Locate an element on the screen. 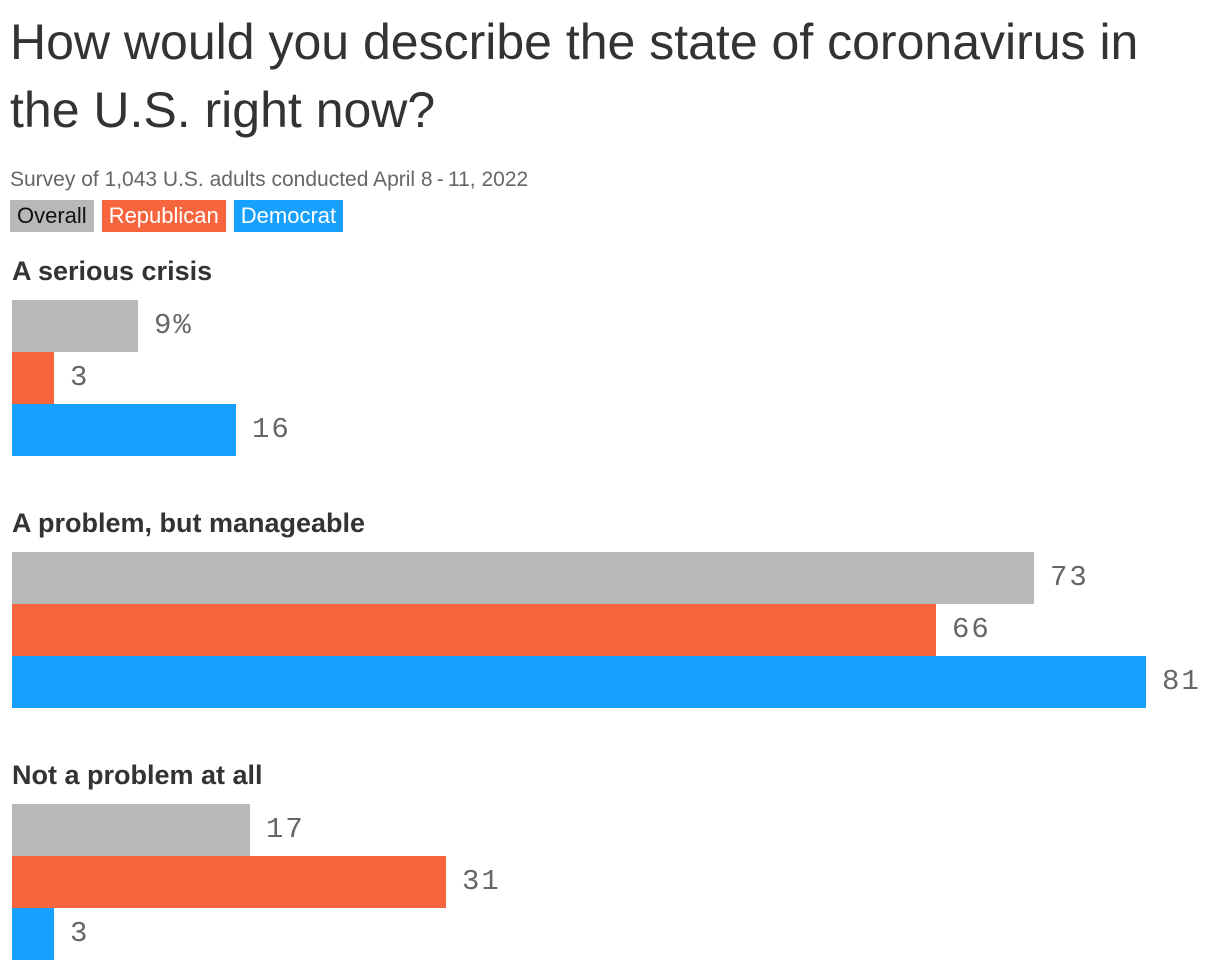 Image resolution: width=1220 pixels, height=970 pixels. data-label: 81 is located at coordinates (1181, 681).